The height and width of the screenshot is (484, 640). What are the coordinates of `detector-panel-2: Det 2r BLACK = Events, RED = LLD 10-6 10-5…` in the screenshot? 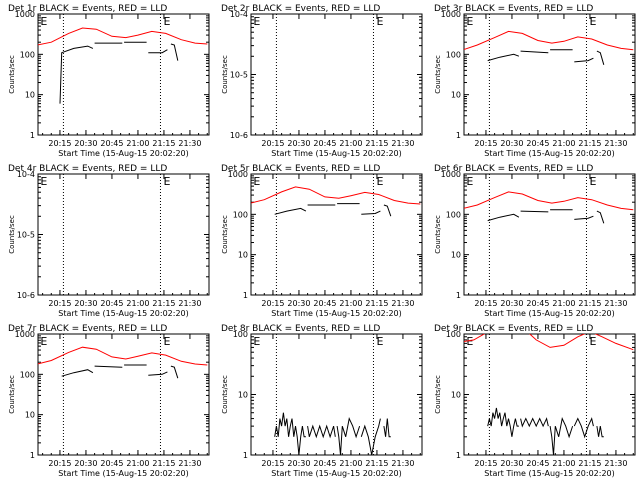 It's located at (322, 81).